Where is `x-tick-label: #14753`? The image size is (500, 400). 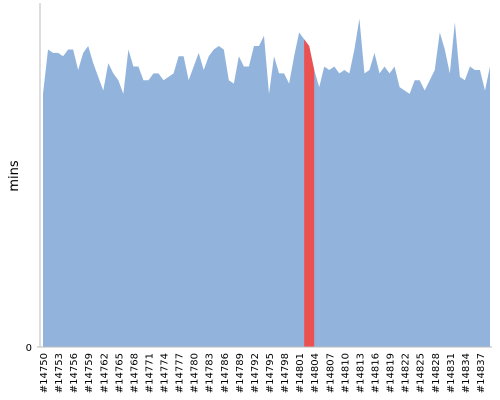
x-tick-label: #14753 is located at coordinates (59, 373).